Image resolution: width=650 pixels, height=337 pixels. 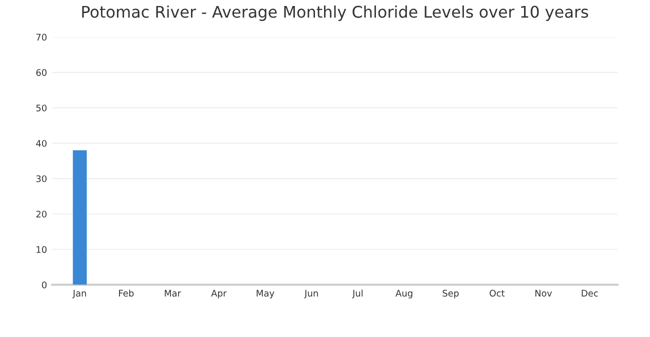 What do you see at coordinates (41, 143) in the screenshot?
I see `y-tick-label: 40` at bounding box center [41, 143].